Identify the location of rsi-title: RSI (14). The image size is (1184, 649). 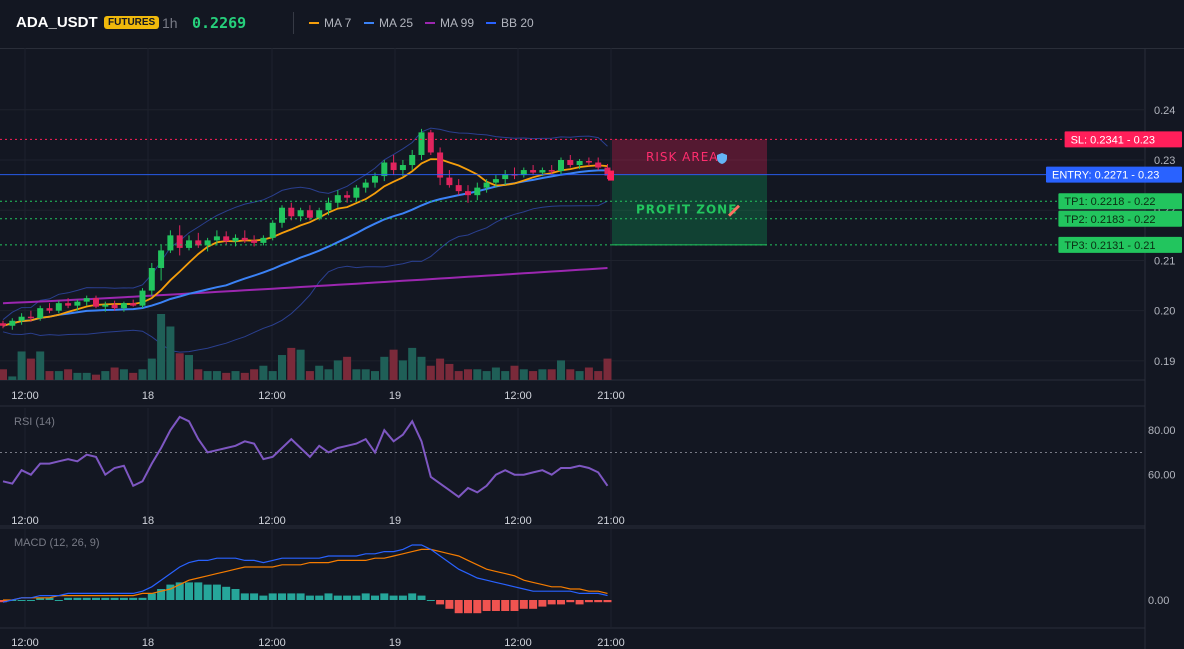
(34, 422).